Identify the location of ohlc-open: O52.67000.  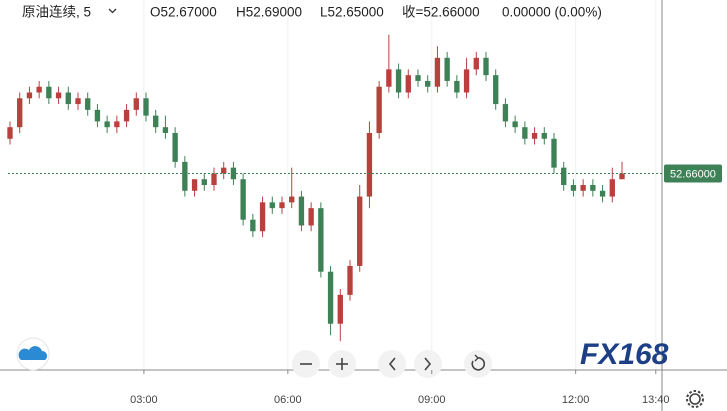
(183, 12).